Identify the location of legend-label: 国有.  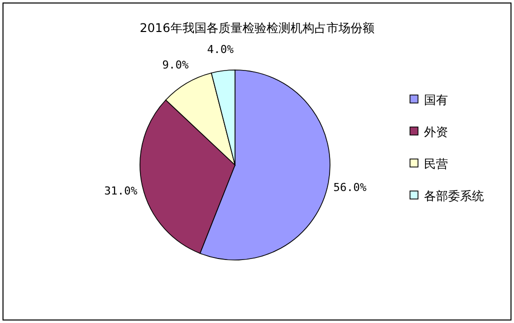
(436, 100).